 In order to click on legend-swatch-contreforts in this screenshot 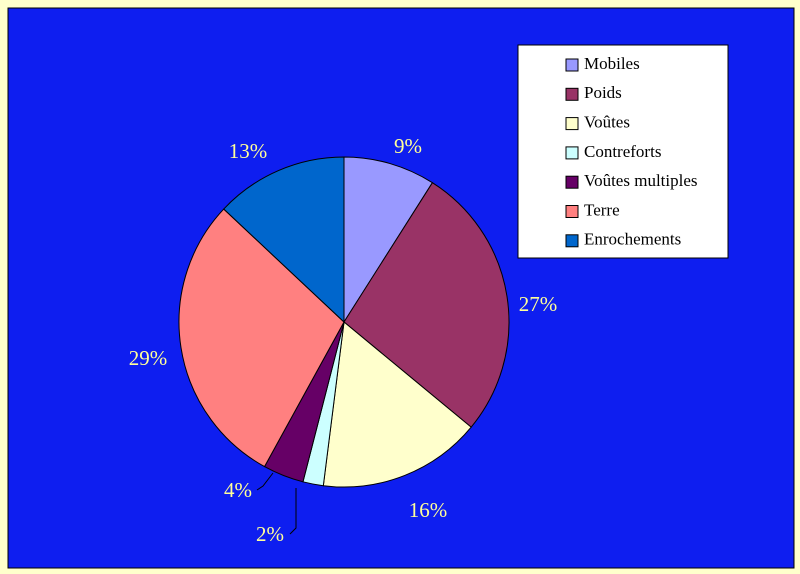, I will do `click(572, 153)`.